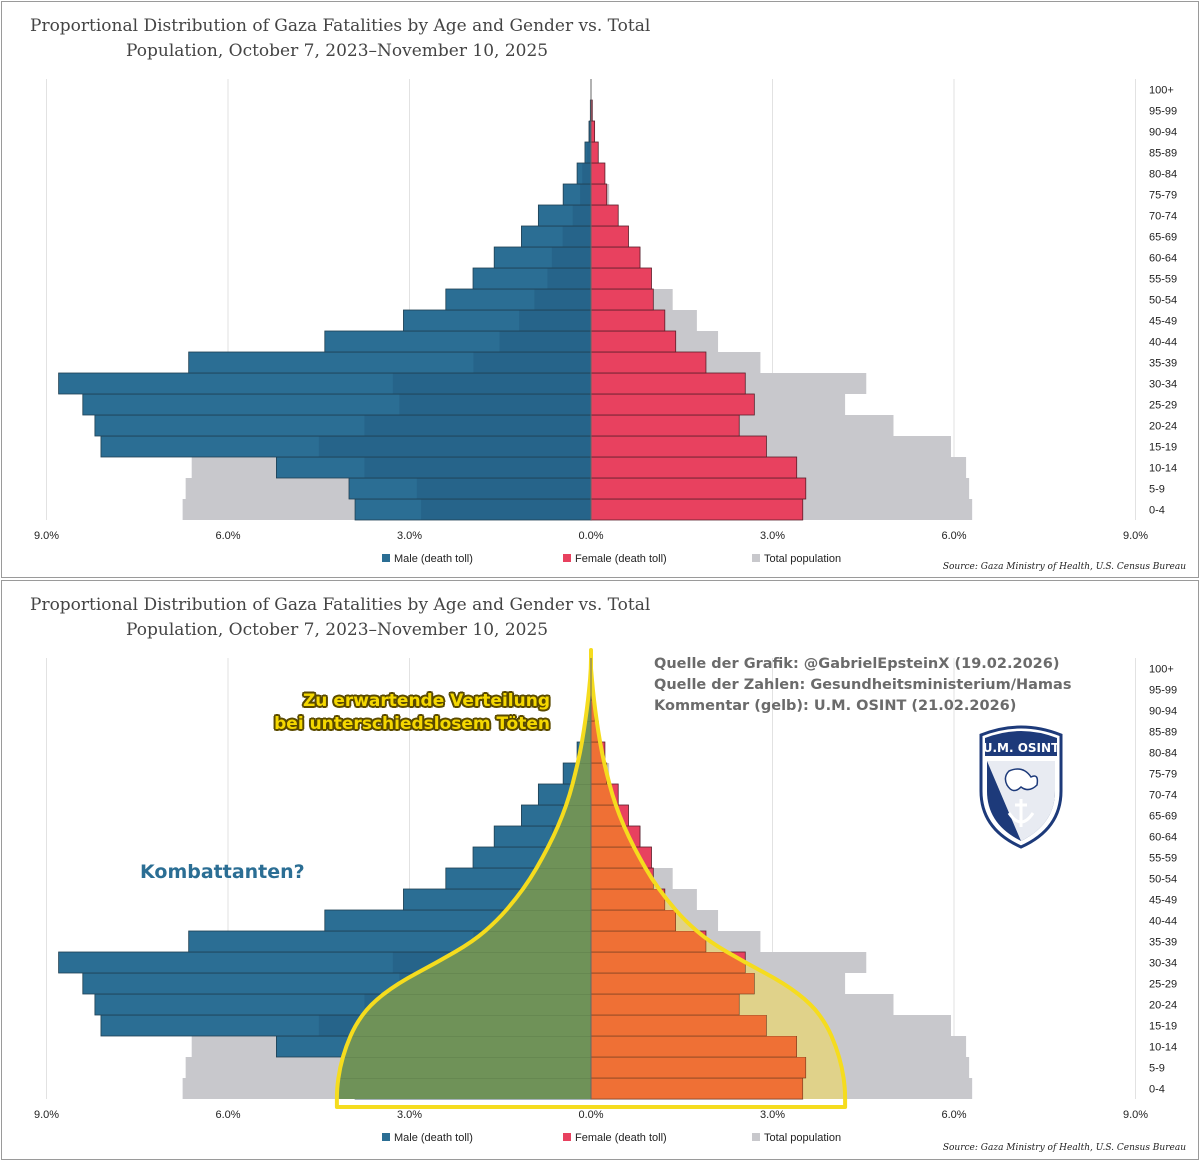  I want to click on logo-banner, so click(1021, 743).